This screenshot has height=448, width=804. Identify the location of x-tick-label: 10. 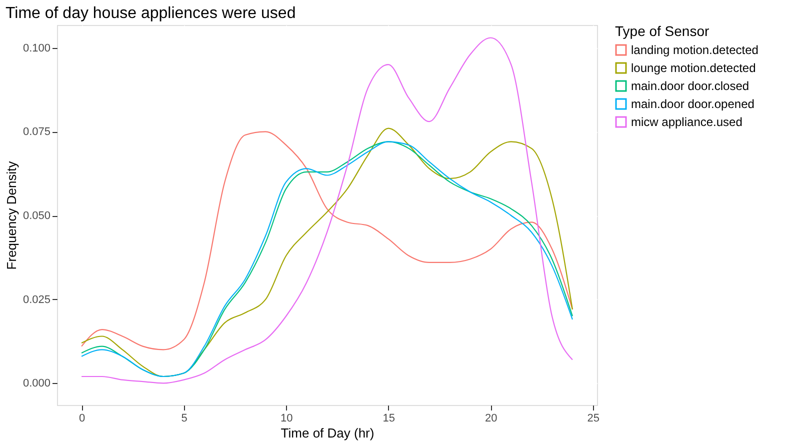
(286, 418).